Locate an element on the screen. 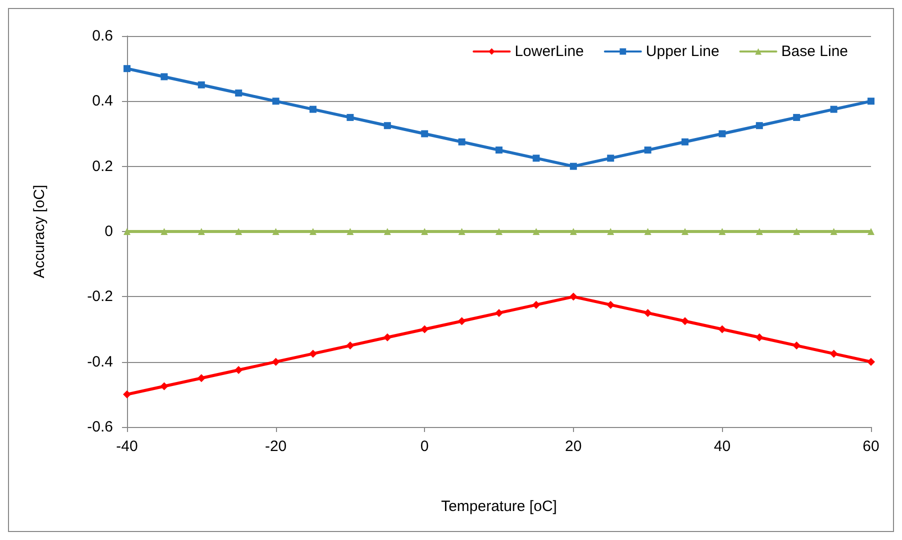 The height and width of the screenshot is (540, 902). y-tick-label: -0.2 is located at coordinates (100, 297).